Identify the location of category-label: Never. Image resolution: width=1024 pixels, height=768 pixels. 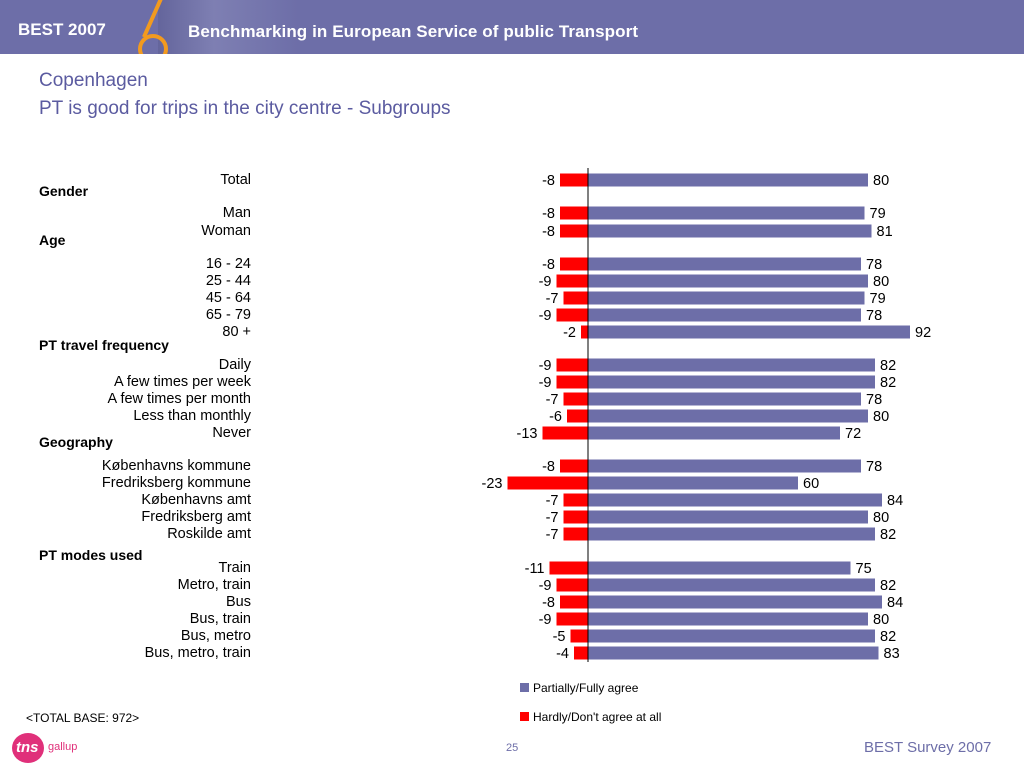
(231, 433).